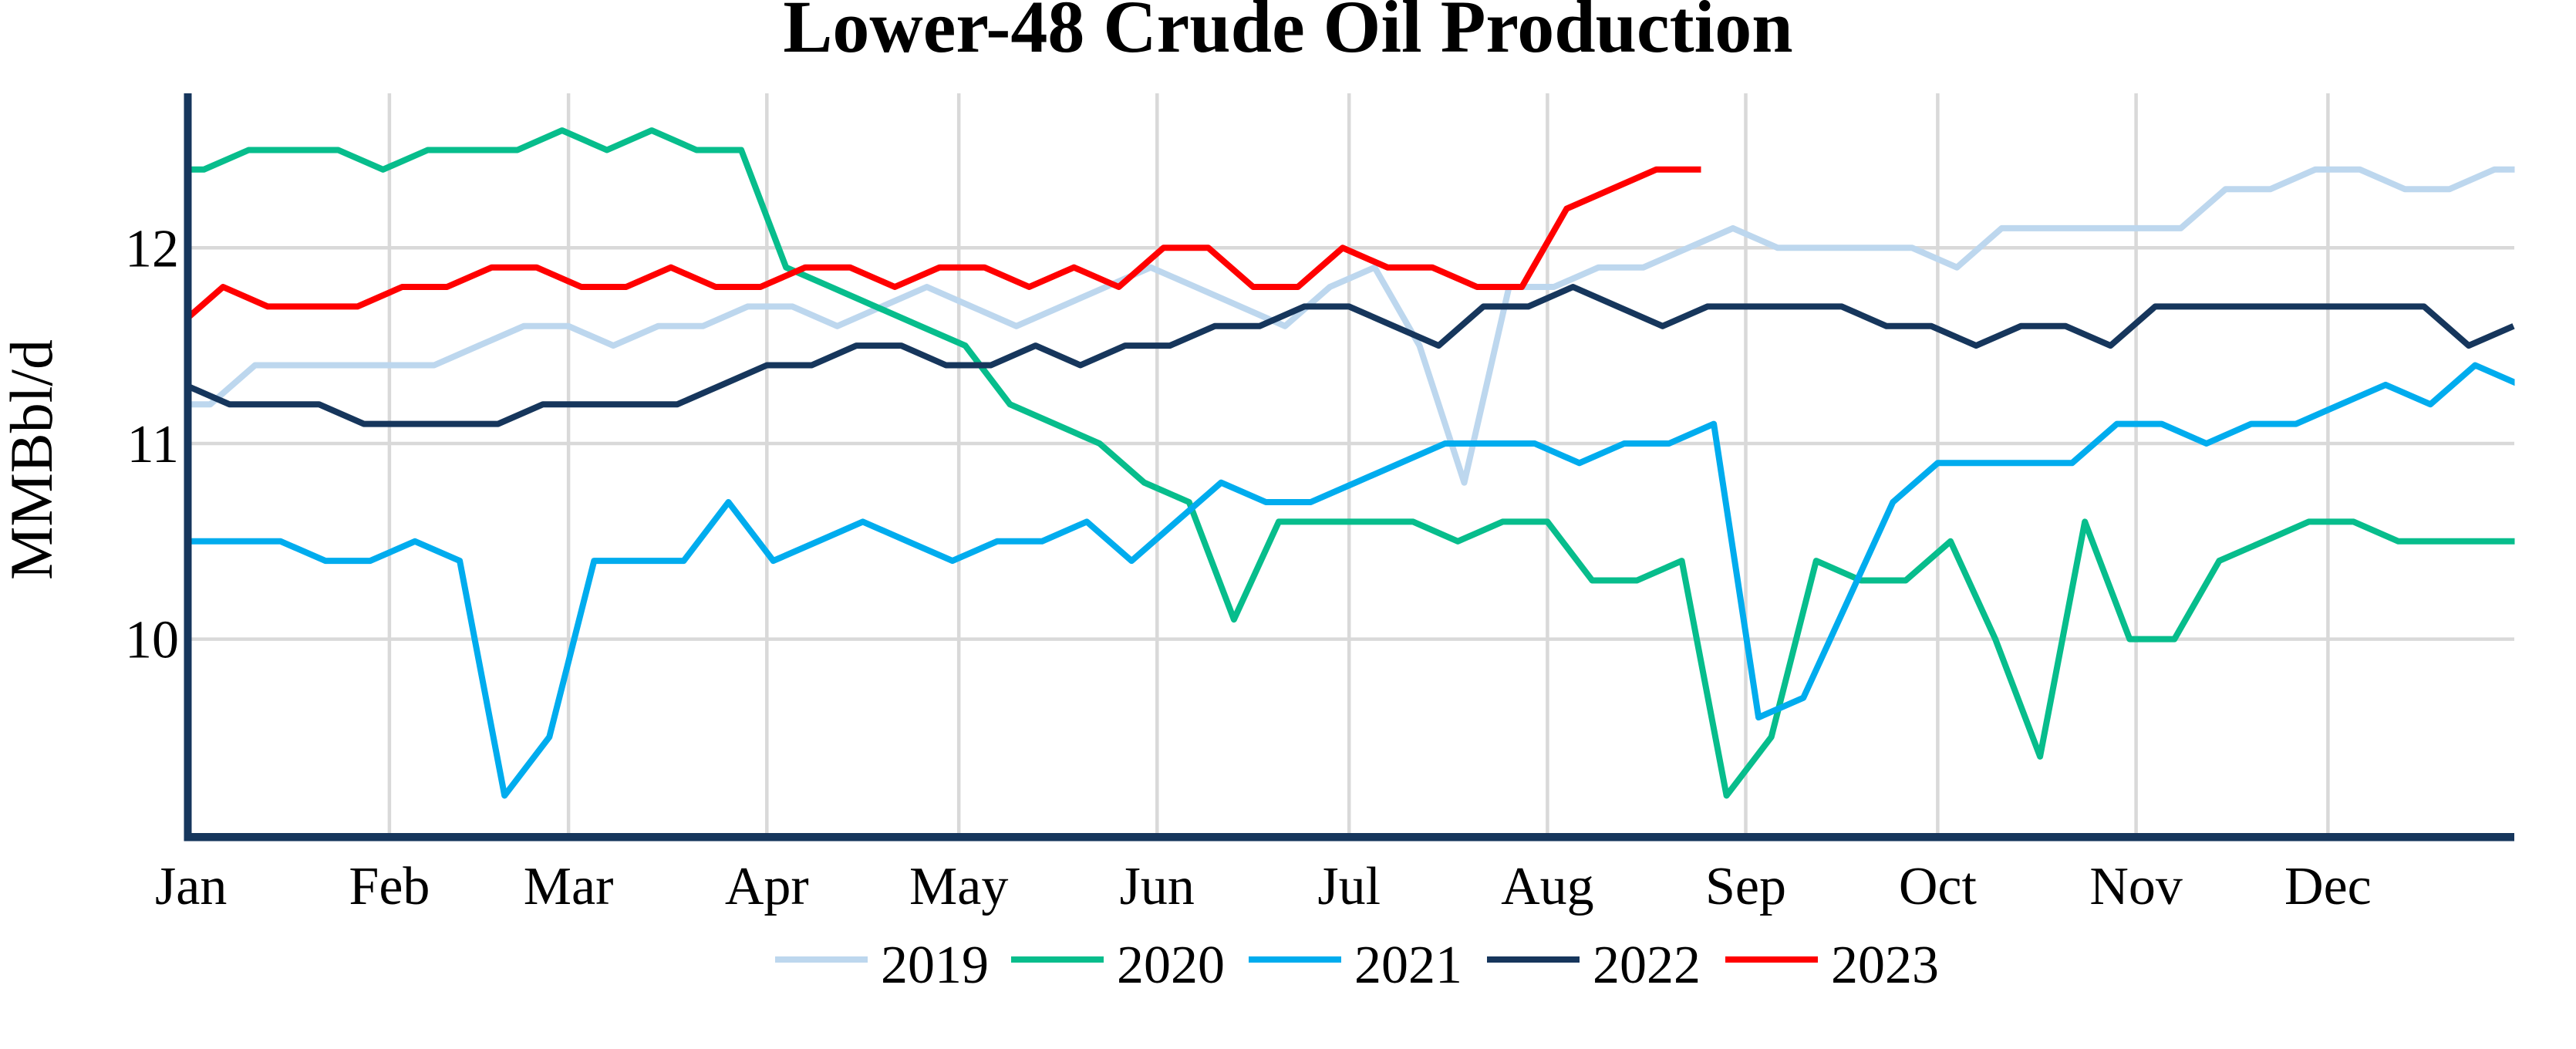 The image size is (2576, 1049). Describe the element at coordinates (1349, 886) in the screenshot. I see `svg-text: Jul` at that location.